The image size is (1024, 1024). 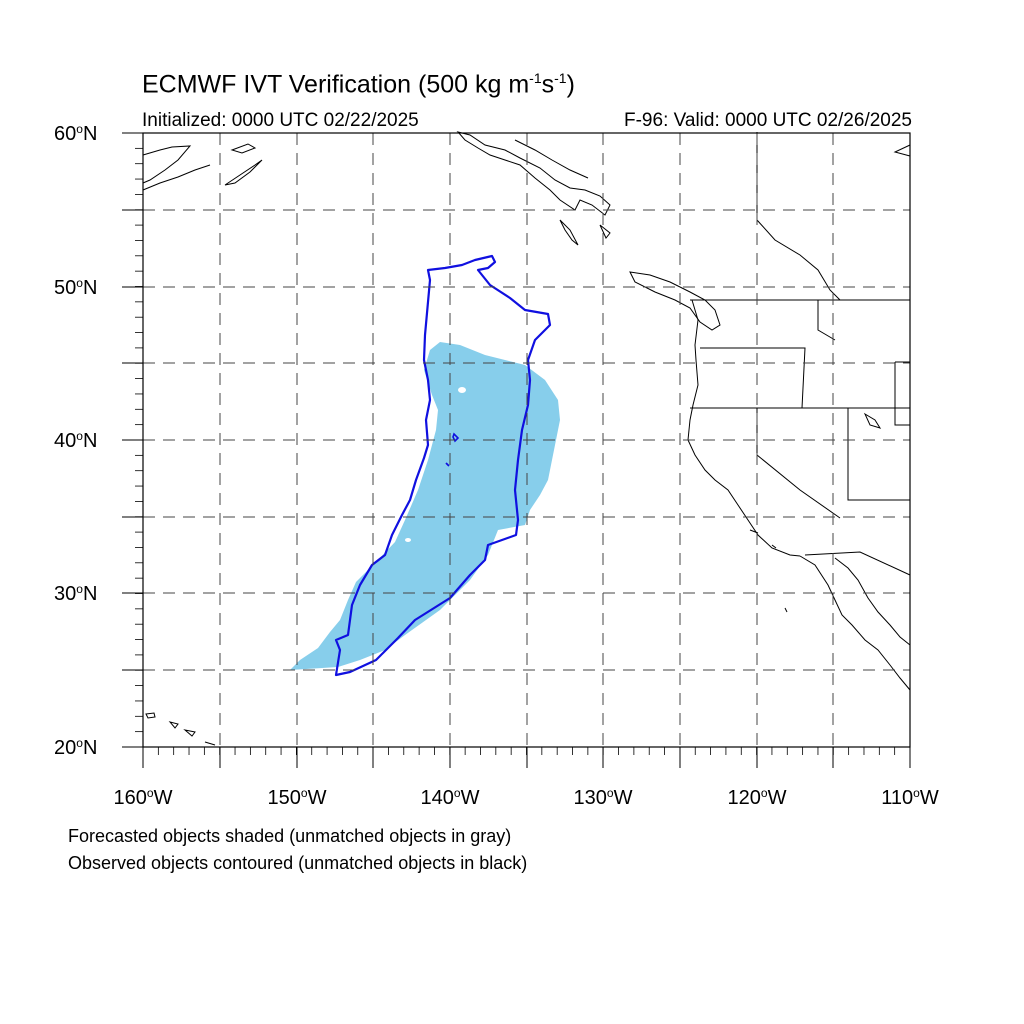 I want to click on lon-label-130: 130oW, so click(x=603, y=797).